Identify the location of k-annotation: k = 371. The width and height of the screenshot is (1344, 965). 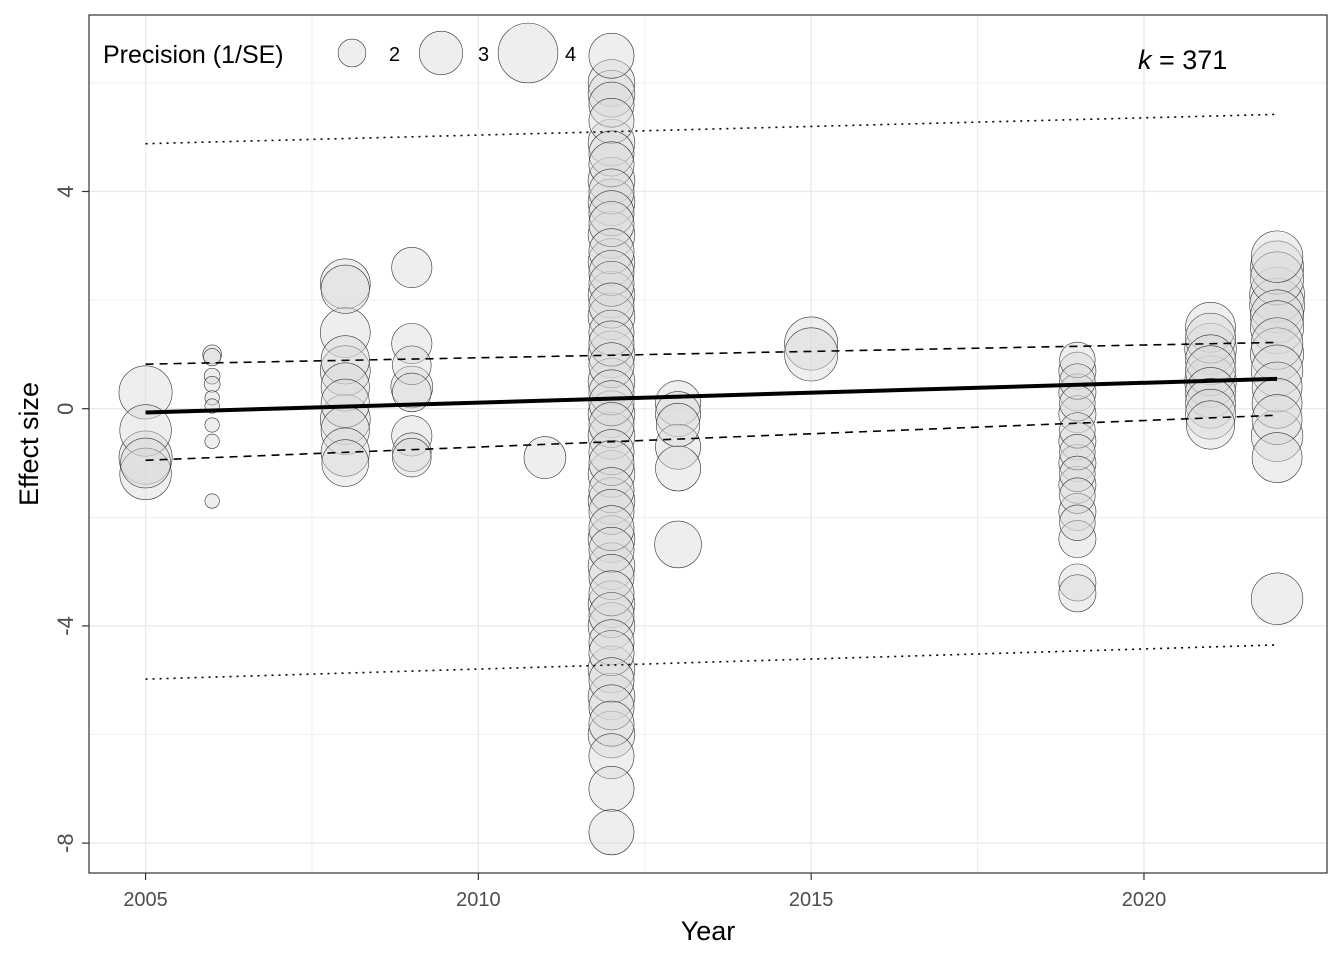
(1182, 60).